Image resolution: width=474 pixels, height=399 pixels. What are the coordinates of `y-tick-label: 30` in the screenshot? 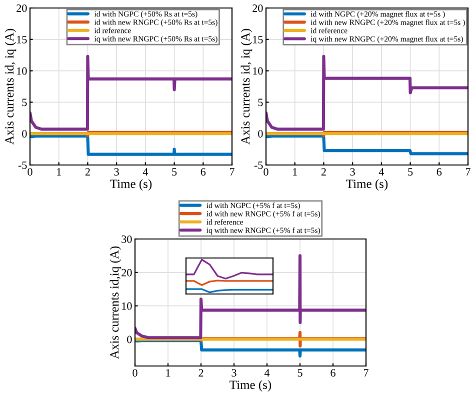 It's located at (127, 239).